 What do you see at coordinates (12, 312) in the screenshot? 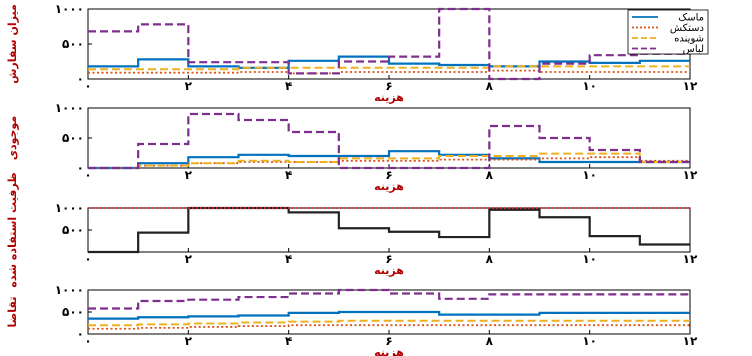
I see `y-axis-label: تقاضا` at bounding box center [12, 312].